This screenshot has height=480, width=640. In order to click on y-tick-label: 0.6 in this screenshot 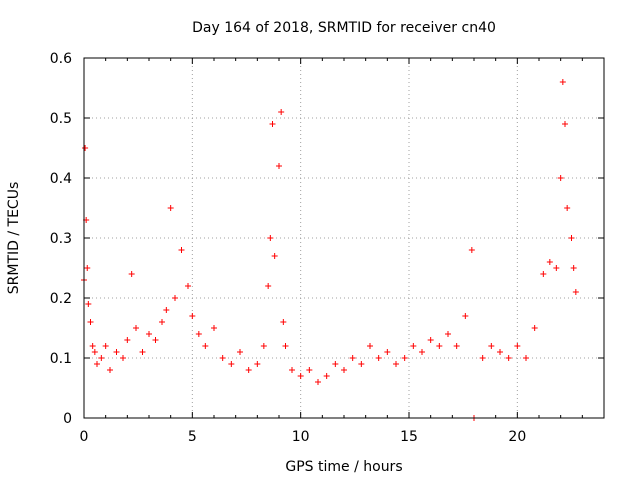, I will do `click(61, 59)`.